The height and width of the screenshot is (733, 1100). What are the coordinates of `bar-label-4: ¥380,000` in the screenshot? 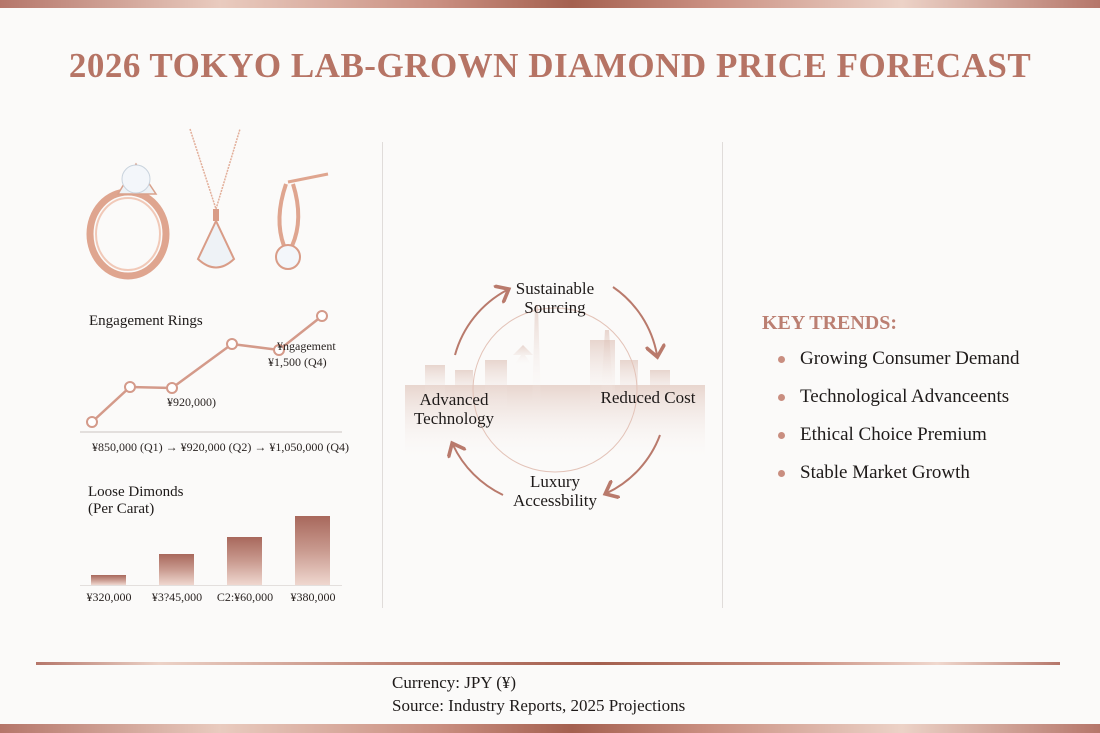 It's located at (313, 597).